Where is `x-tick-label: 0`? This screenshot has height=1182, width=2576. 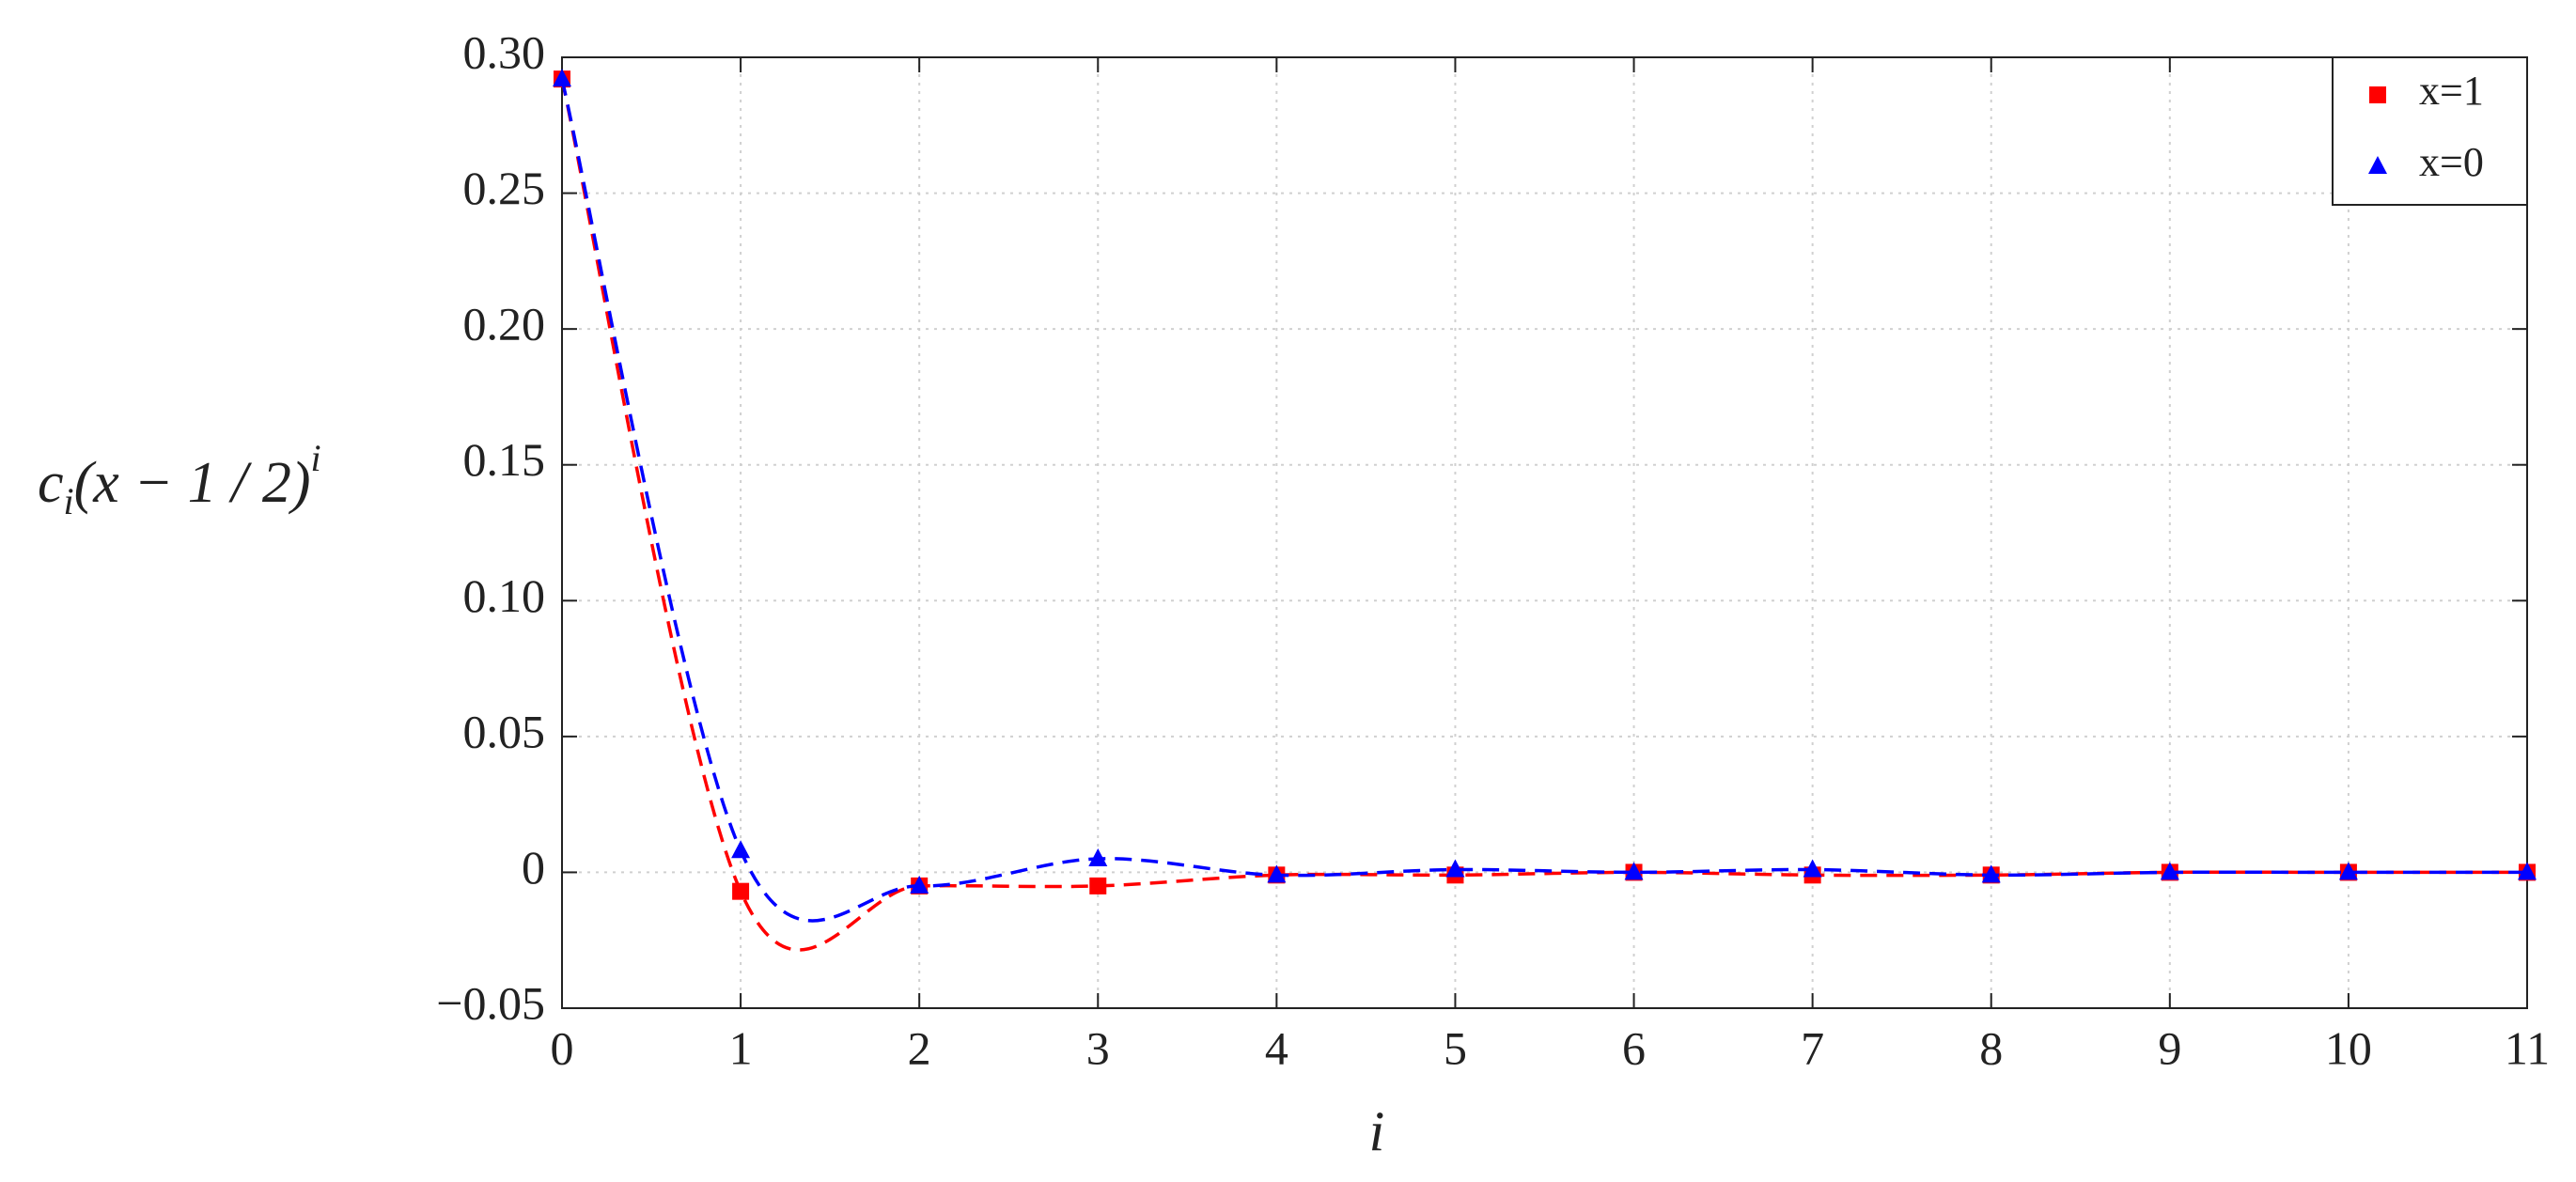
x-tick-label: 0 is located at coordinates (562, 1047).